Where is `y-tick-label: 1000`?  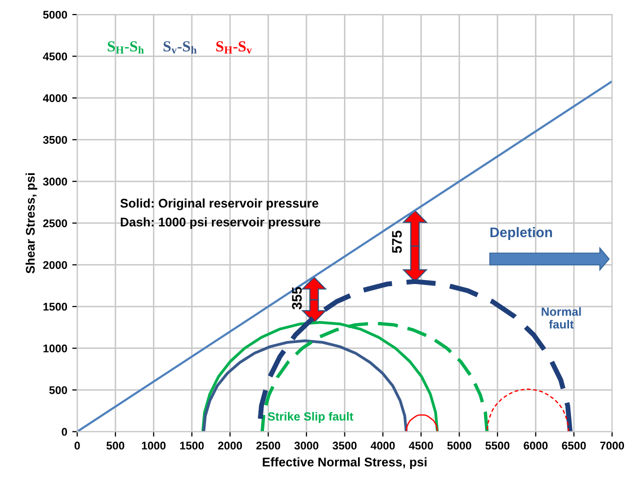 y-tick-label: 1000 is located at coordinates (55, 348).